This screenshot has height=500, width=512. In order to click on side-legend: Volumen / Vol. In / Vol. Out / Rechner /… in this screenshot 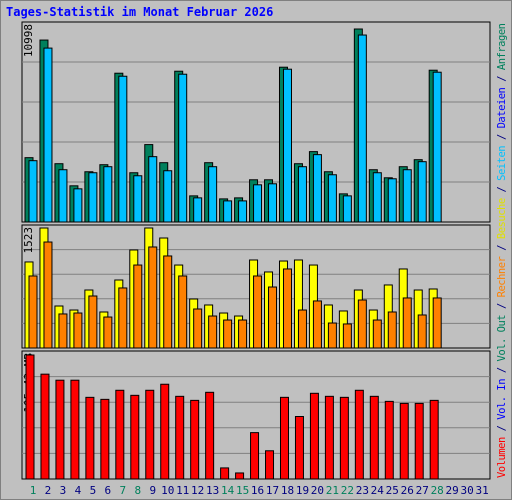, I will do `click(502, 250)`.